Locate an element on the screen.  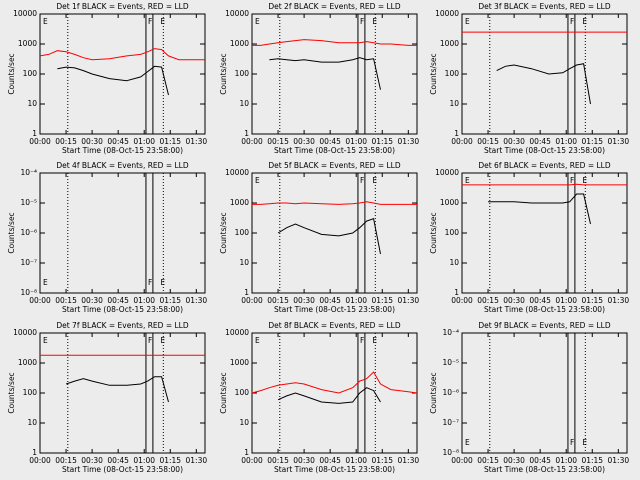
y-tick-label: 10⁻⁴ is located at coordinates (450, 332).